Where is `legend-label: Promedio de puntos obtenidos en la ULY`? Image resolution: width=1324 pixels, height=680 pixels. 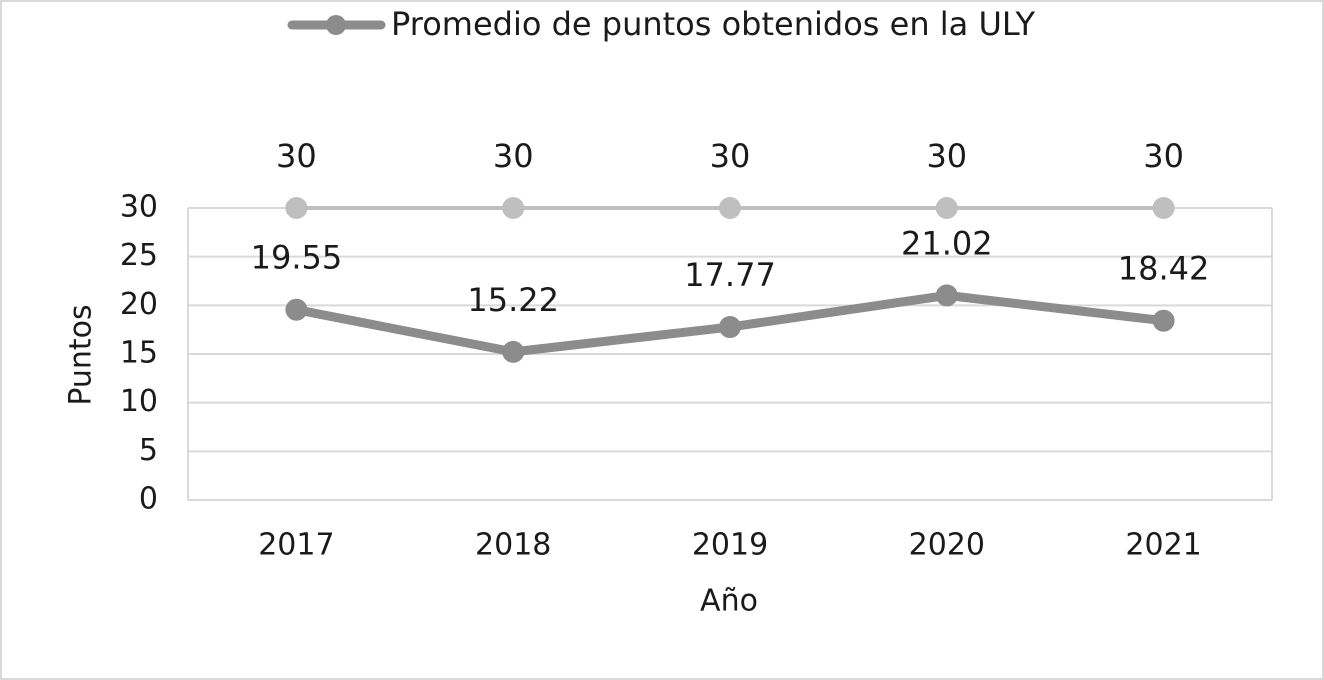 legend-label: Promedio de puntos obtenidos en la ULY is located at coordinates (713, 24).